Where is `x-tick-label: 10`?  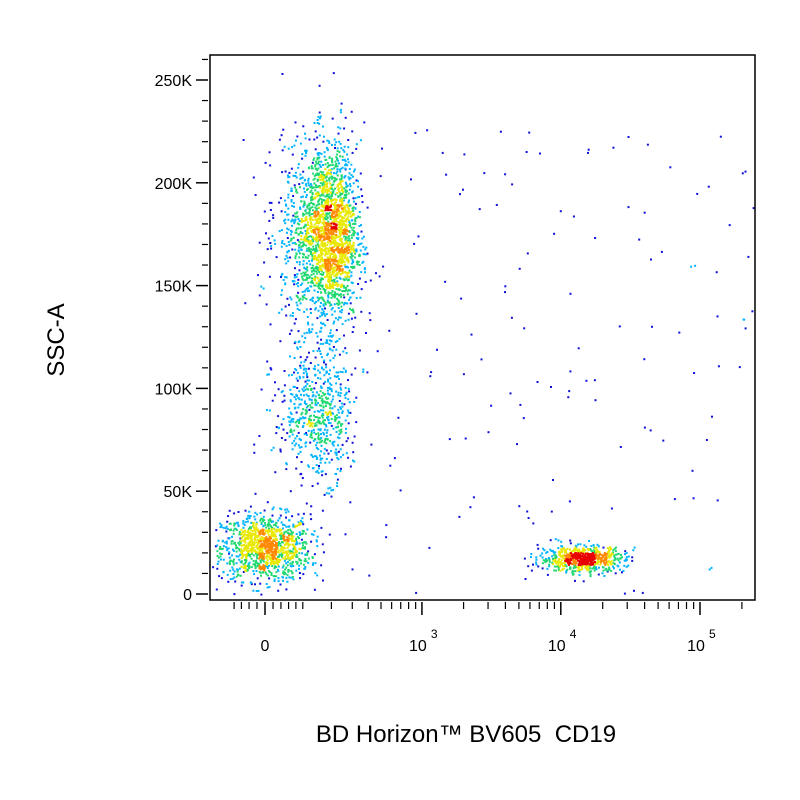
x-tick-label: 10 is located at coordinates (696, 646).